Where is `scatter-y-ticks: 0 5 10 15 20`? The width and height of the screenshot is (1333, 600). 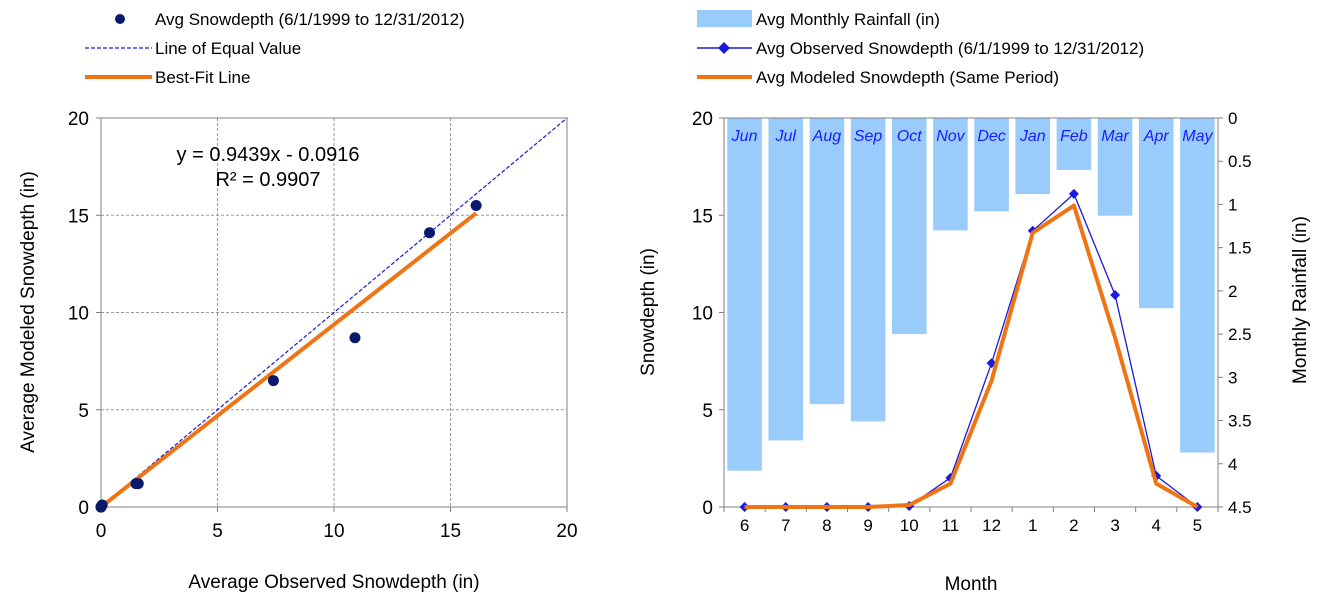
scatter-y-ticks: 0 5 10 15 20 is located at coordinates (84, 314).